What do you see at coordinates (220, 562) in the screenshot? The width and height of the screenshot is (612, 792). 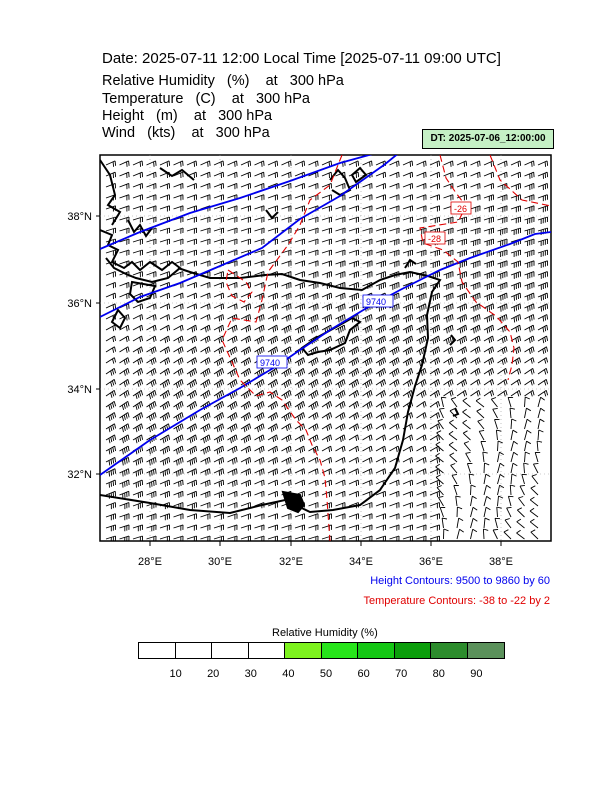 I see `lon-label-30: 30°E` at bounding box center [220, 562].